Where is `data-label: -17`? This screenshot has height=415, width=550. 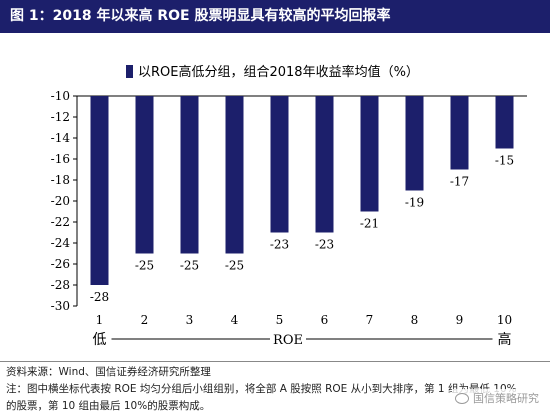 data-label: -17 is located at coordinates (459, 182).